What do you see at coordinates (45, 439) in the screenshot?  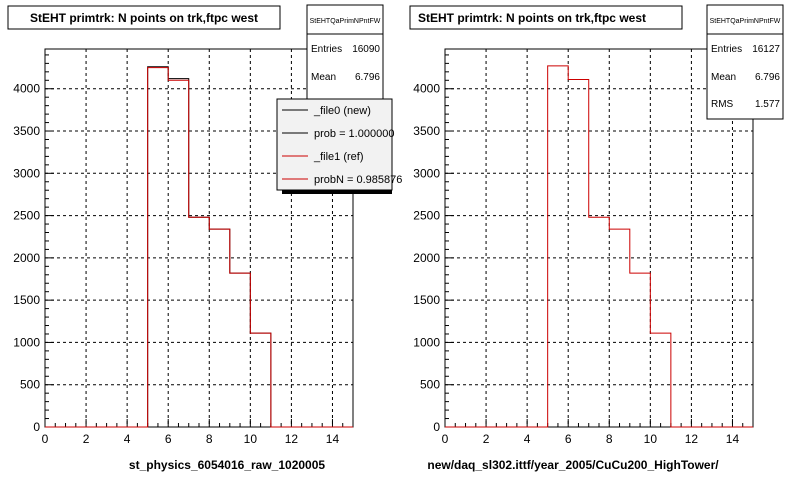 I see `left-x-tick-label-0: 0` at bounding box center [45, 439].